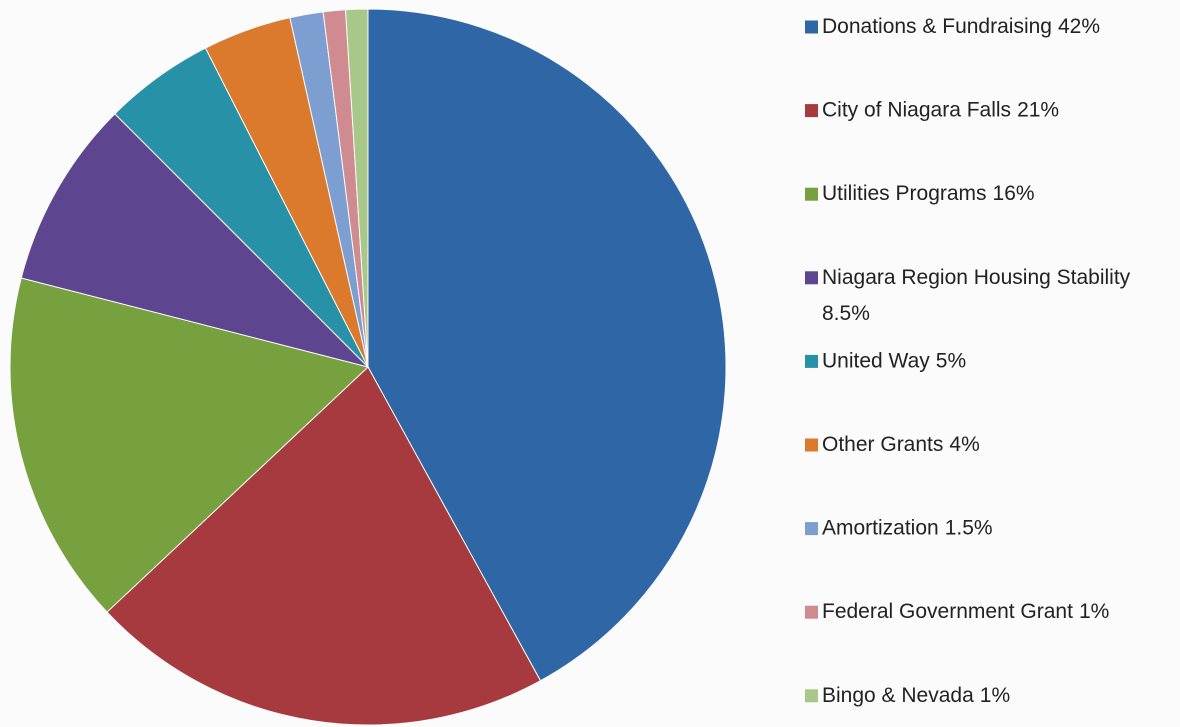  I want to click on legend-category: Bingo & Nevada, so click(898, 694).